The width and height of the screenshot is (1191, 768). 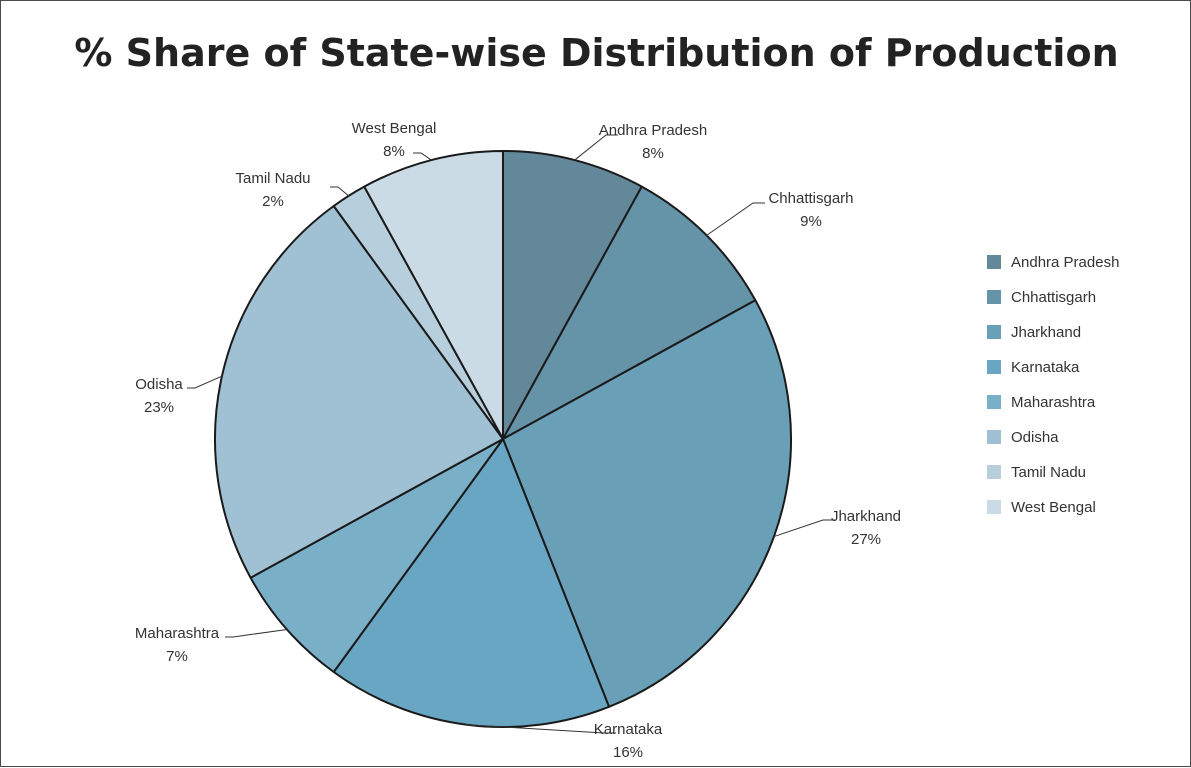 I want to click on legend-label-andhra-pradesh: Andhra Pradesh, so click(x=1065, y=262).